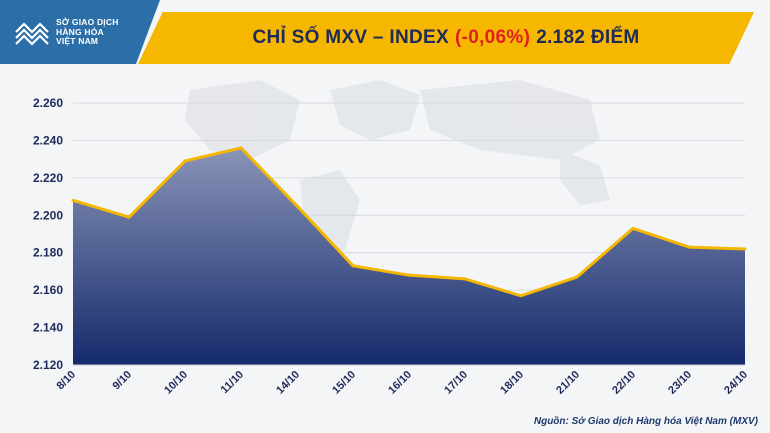 Image resolution: width=770 pixels, height=433 pixels. What do you see at coordinates (456, 383) in the screenshot?
I see `x-tick-label: 17/10` at bounding box center [456, 383].